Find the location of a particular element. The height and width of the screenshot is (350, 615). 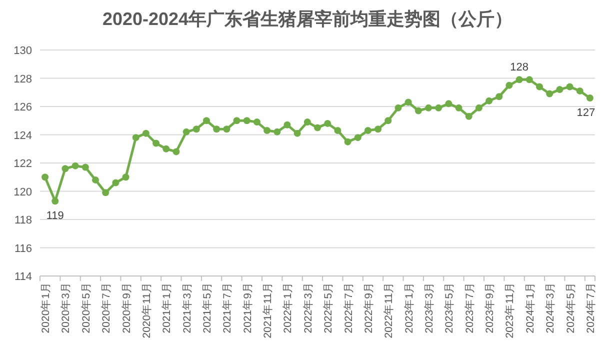

y-tick-label: 126 is located at coordinates (23, 108).